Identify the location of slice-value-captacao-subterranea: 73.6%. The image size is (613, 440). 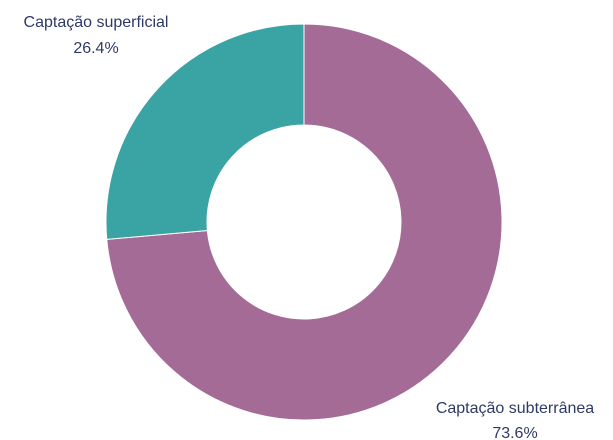
(514, 432).